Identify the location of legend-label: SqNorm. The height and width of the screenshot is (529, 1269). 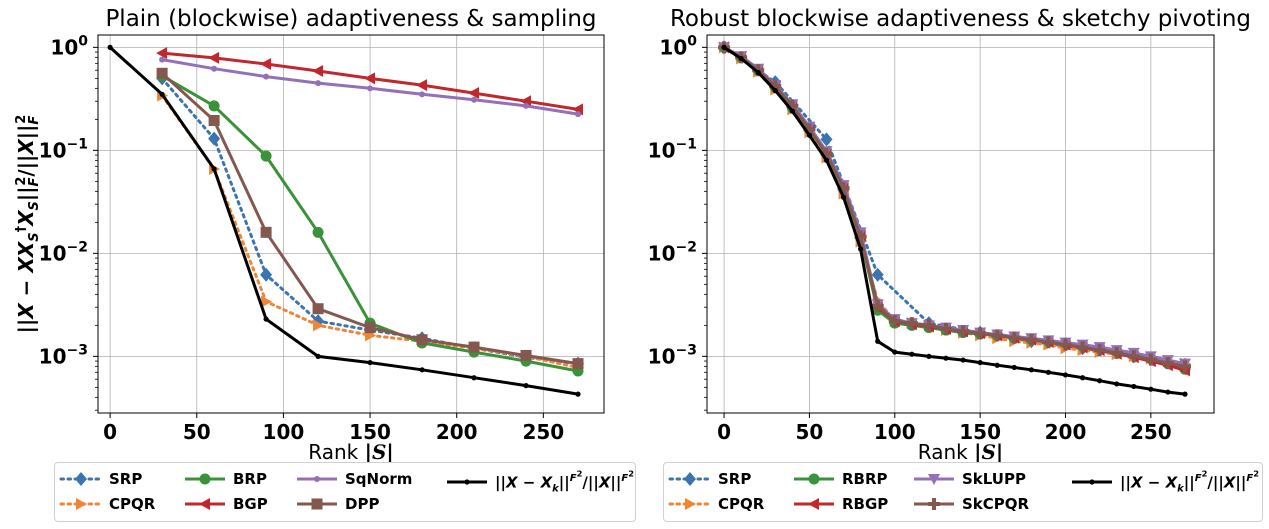
(379, 479).